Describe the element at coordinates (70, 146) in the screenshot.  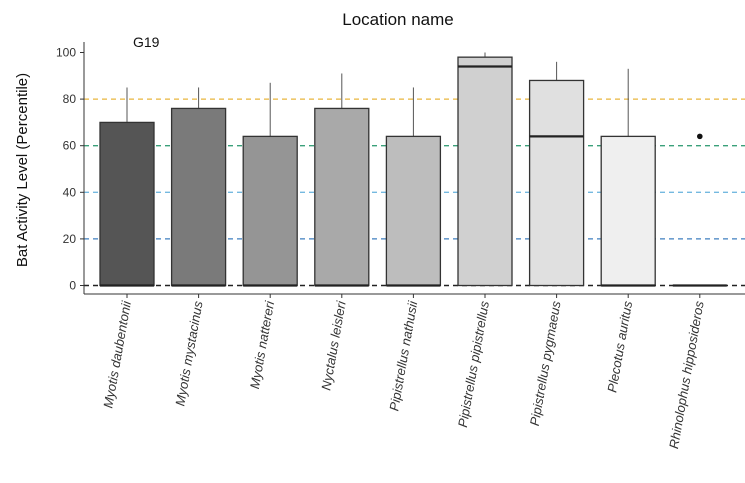
I see `y-tick-label: 60` at that location.